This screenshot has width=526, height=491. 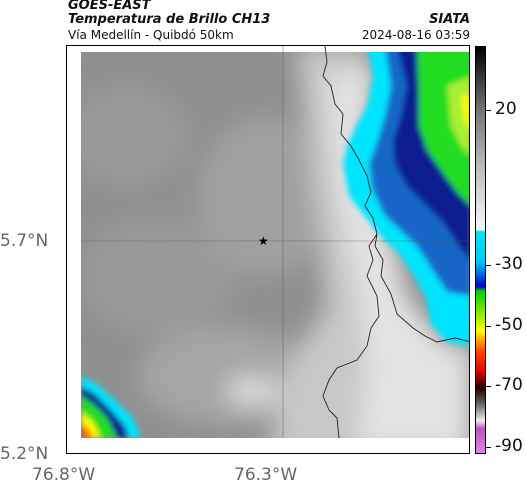 What do you see at coordinates (509, 446) in the screenshot?
I see `colorbar-label: -90` at bounding box center [509, 446].